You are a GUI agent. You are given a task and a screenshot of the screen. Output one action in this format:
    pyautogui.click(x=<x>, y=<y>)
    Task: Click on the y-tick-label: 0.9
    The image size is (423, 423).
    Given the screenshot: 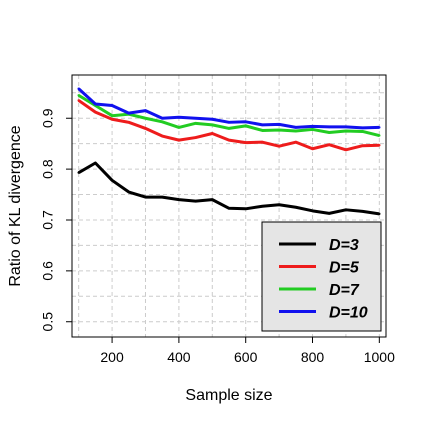 What is the action you would take?
    pyautogui.click(x=48, y=118)
    